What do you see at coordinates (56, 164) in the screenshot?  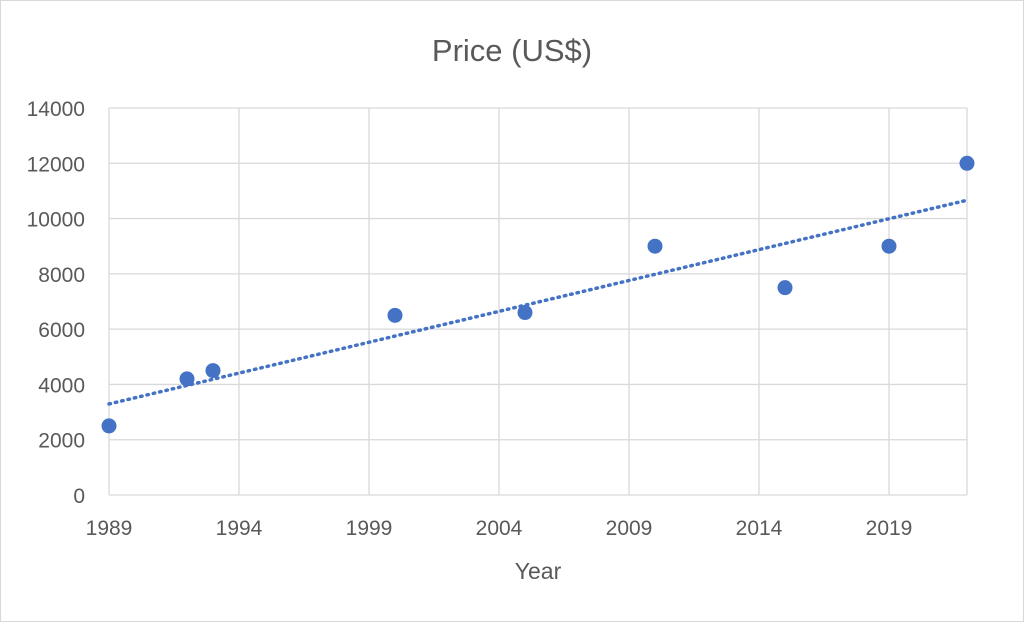 I see `y-tick-label: 12000` at bounding box center [56, 164].